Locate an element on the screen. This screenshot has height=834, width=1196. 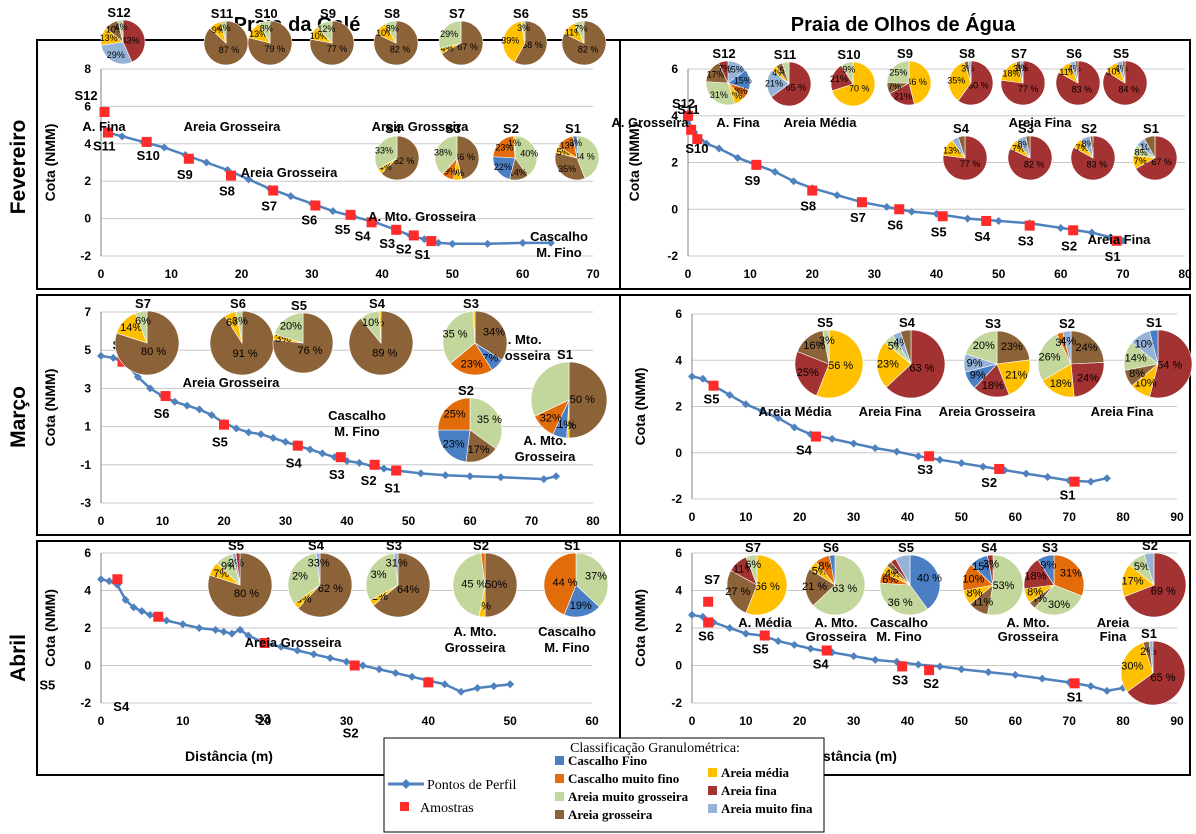
pie-chart: 23%21%18%9%9%20%S3 is located at coordinates (997, 357).